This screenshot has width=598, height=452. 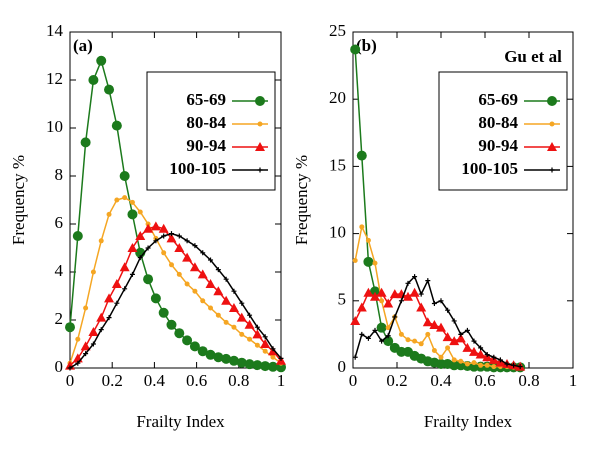 I want to click on series-line, so click(x=175, y=296).